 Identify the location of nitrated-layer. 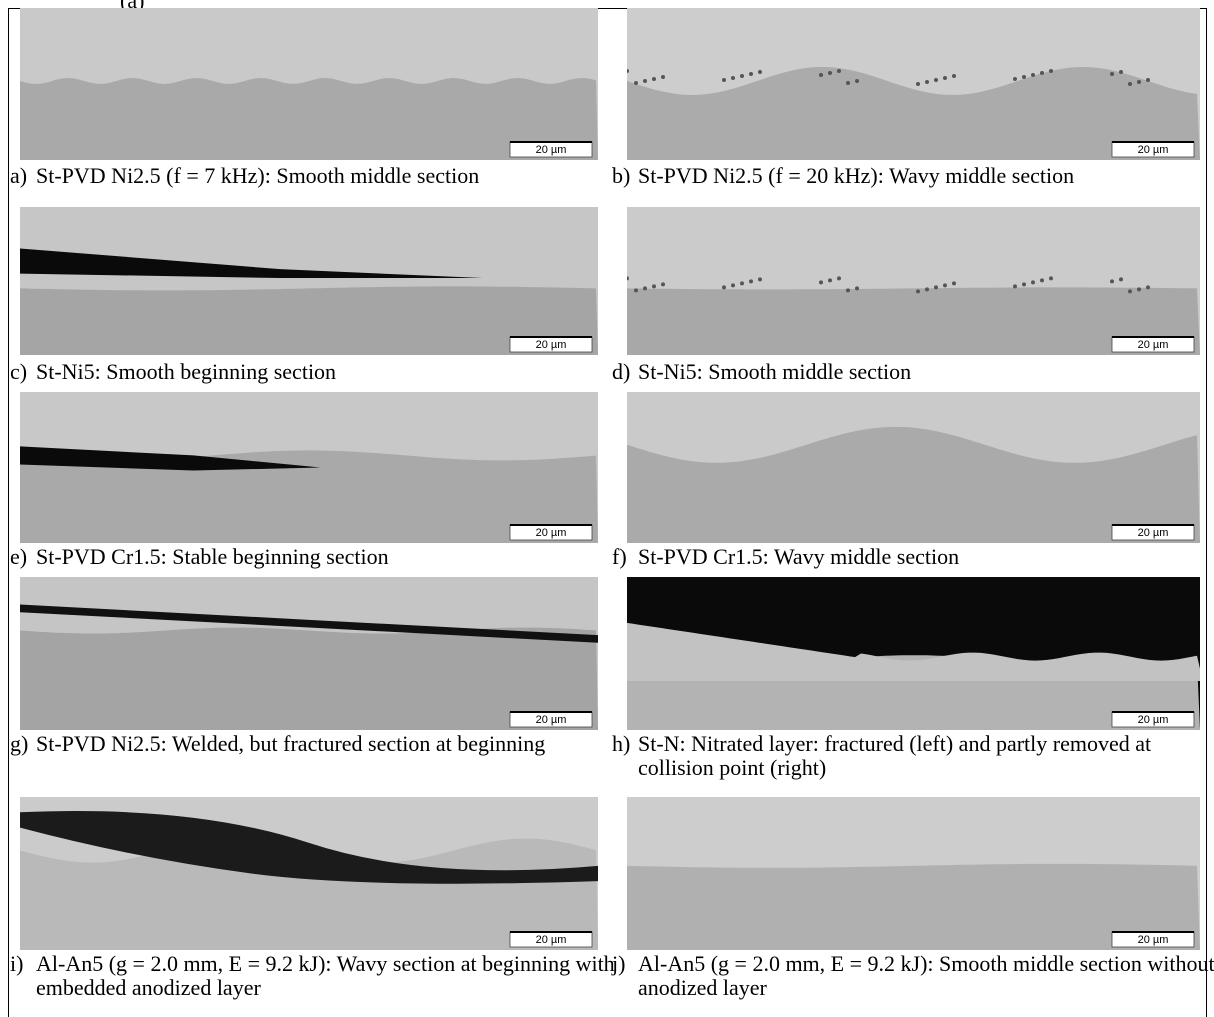
(913, 652).